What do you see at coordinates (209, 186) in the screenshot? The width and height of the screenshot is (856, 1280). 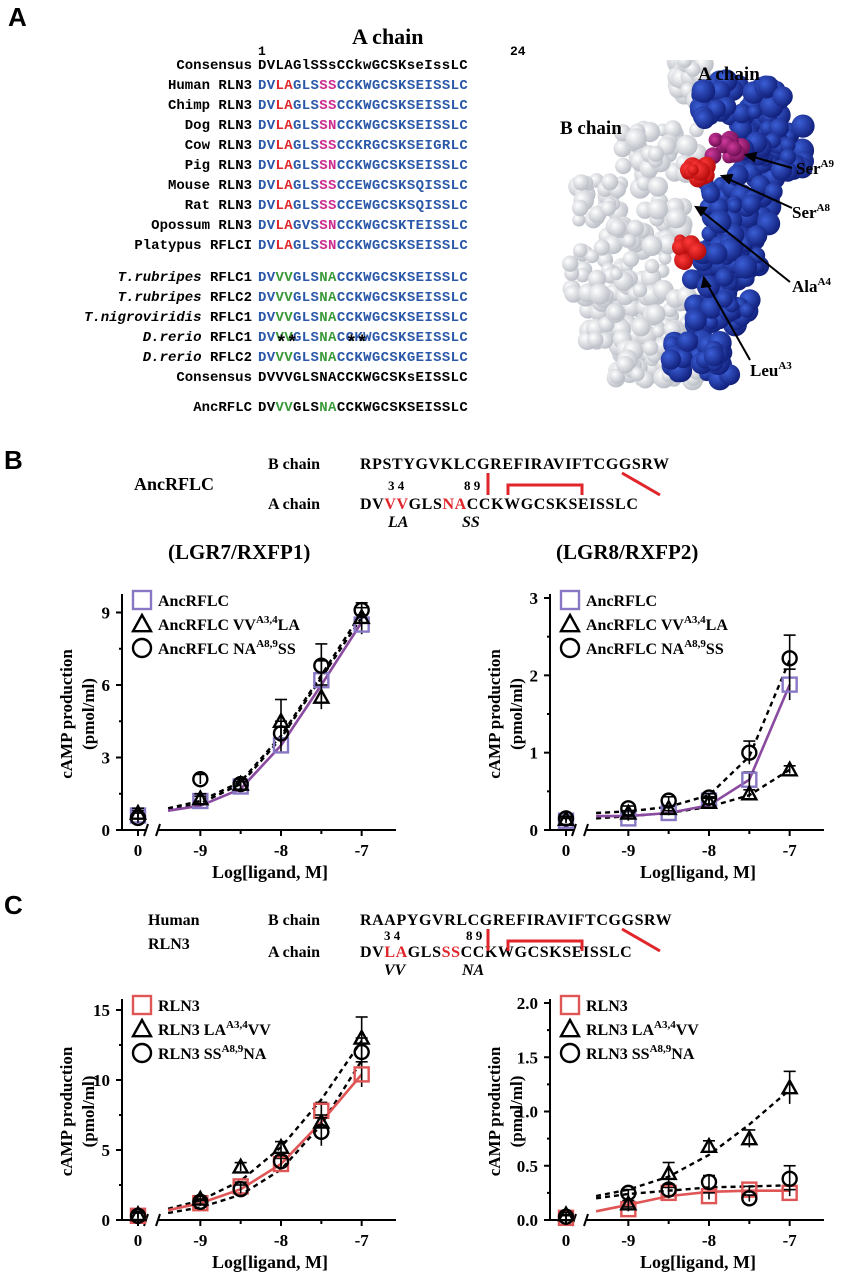 I see `alignment-row-label: Mouse RLN3` at bounding box center [209, 186].